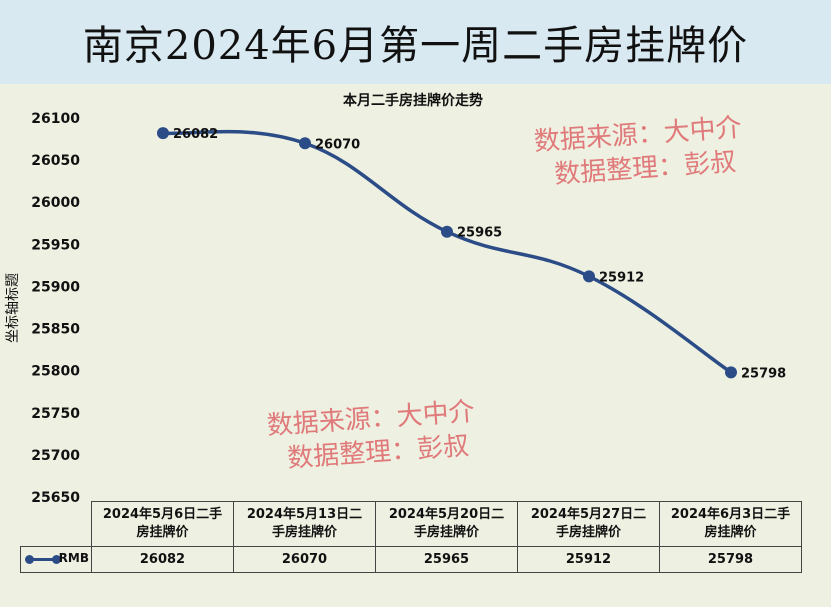 This screenshot has width=831, height=607. Describe the element at coordinates (162, 559) in the screenshot. I see `data-table-value: 26082` at that location.